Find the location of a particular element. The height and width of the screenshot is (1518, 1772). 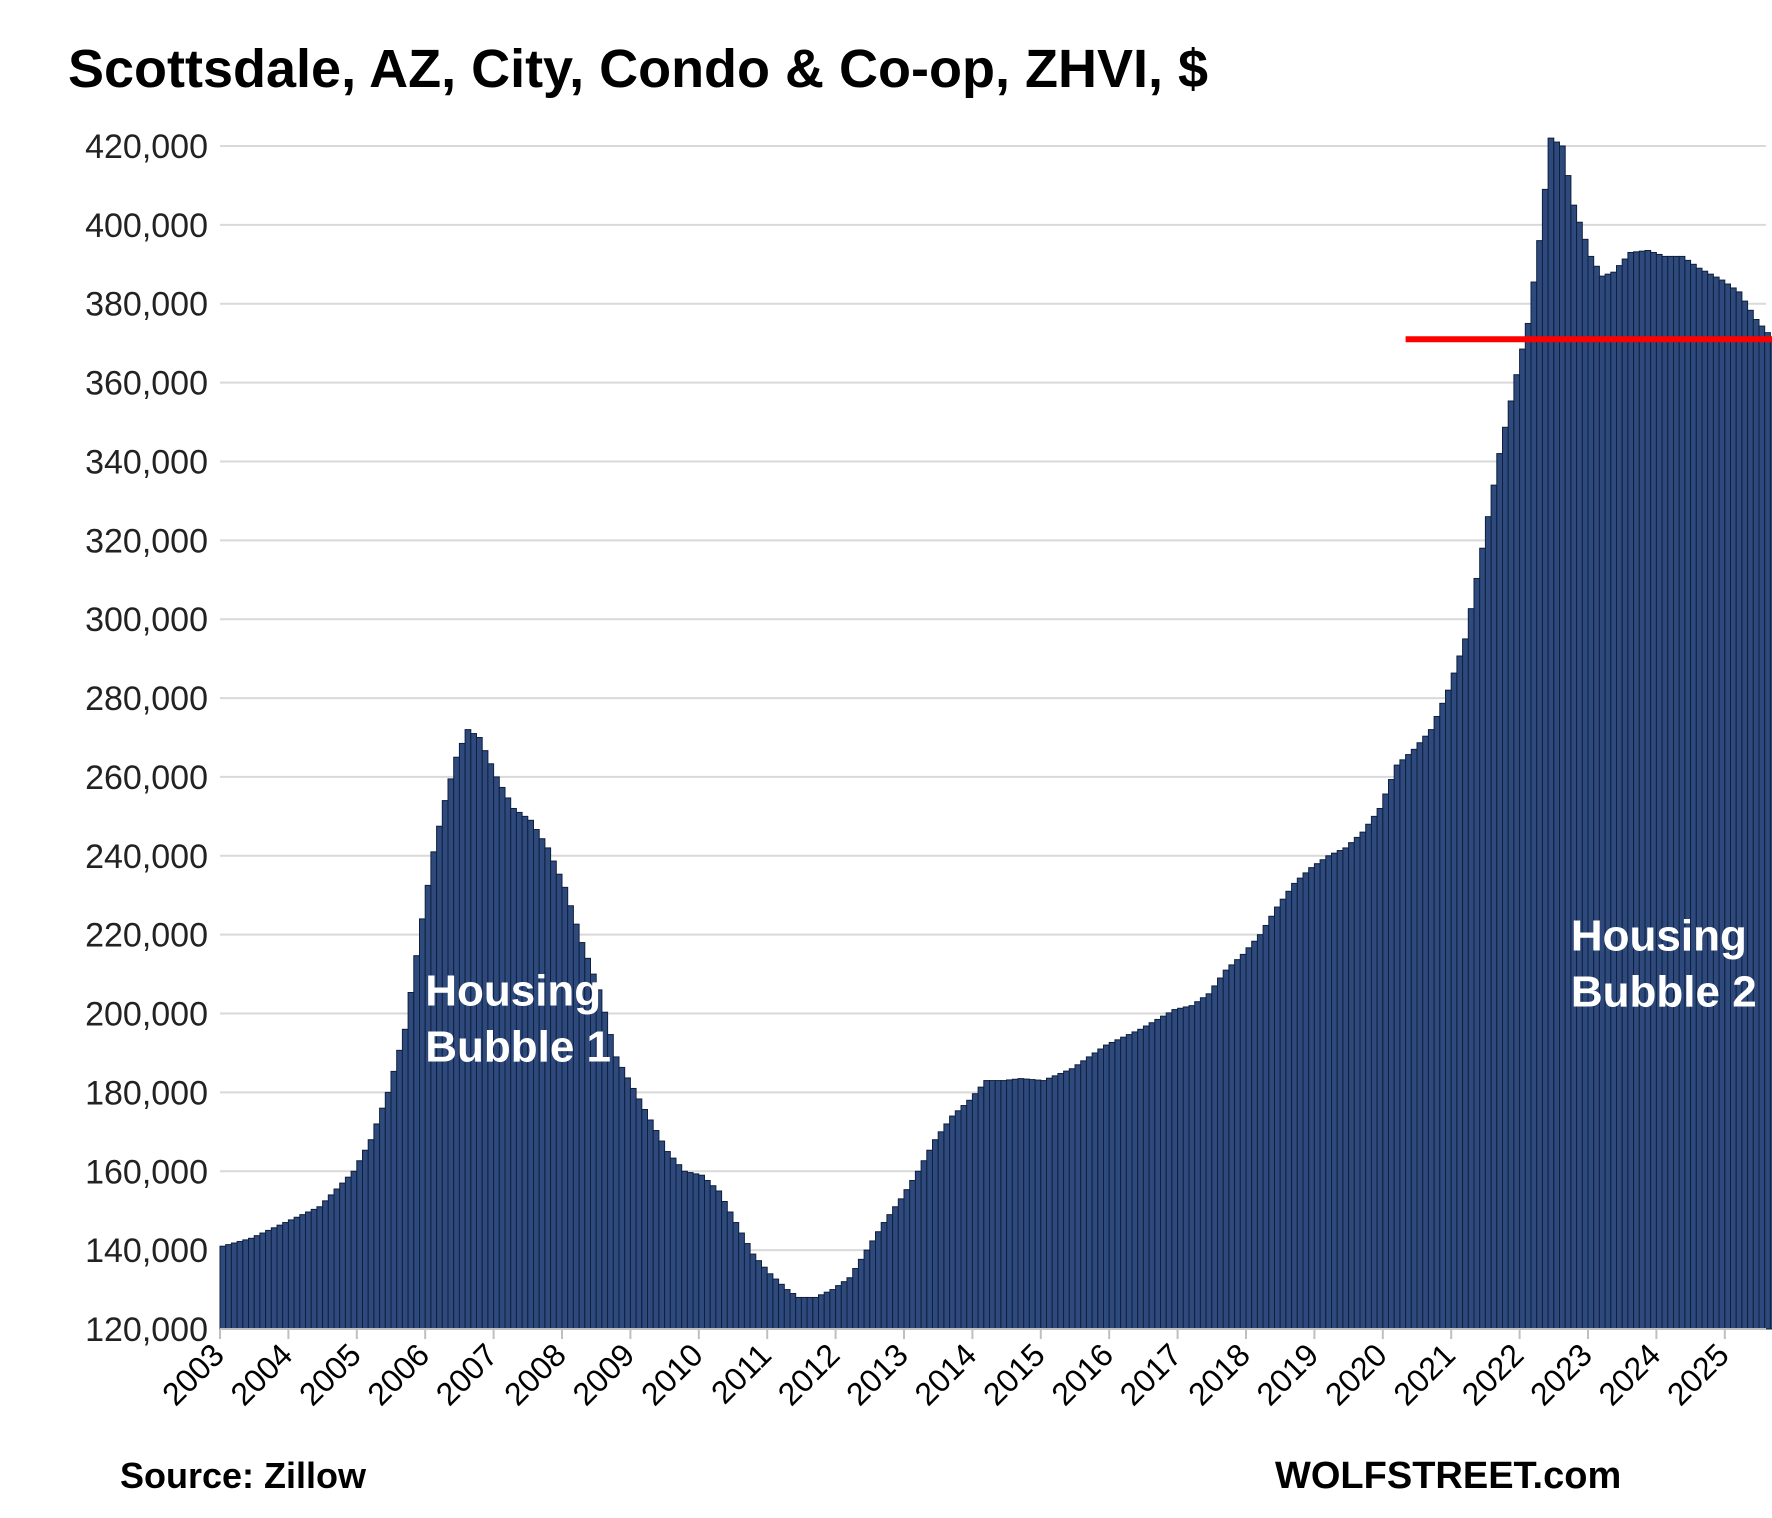

annotation-line: Bubble 2 is located at coordinates (1664, 991).